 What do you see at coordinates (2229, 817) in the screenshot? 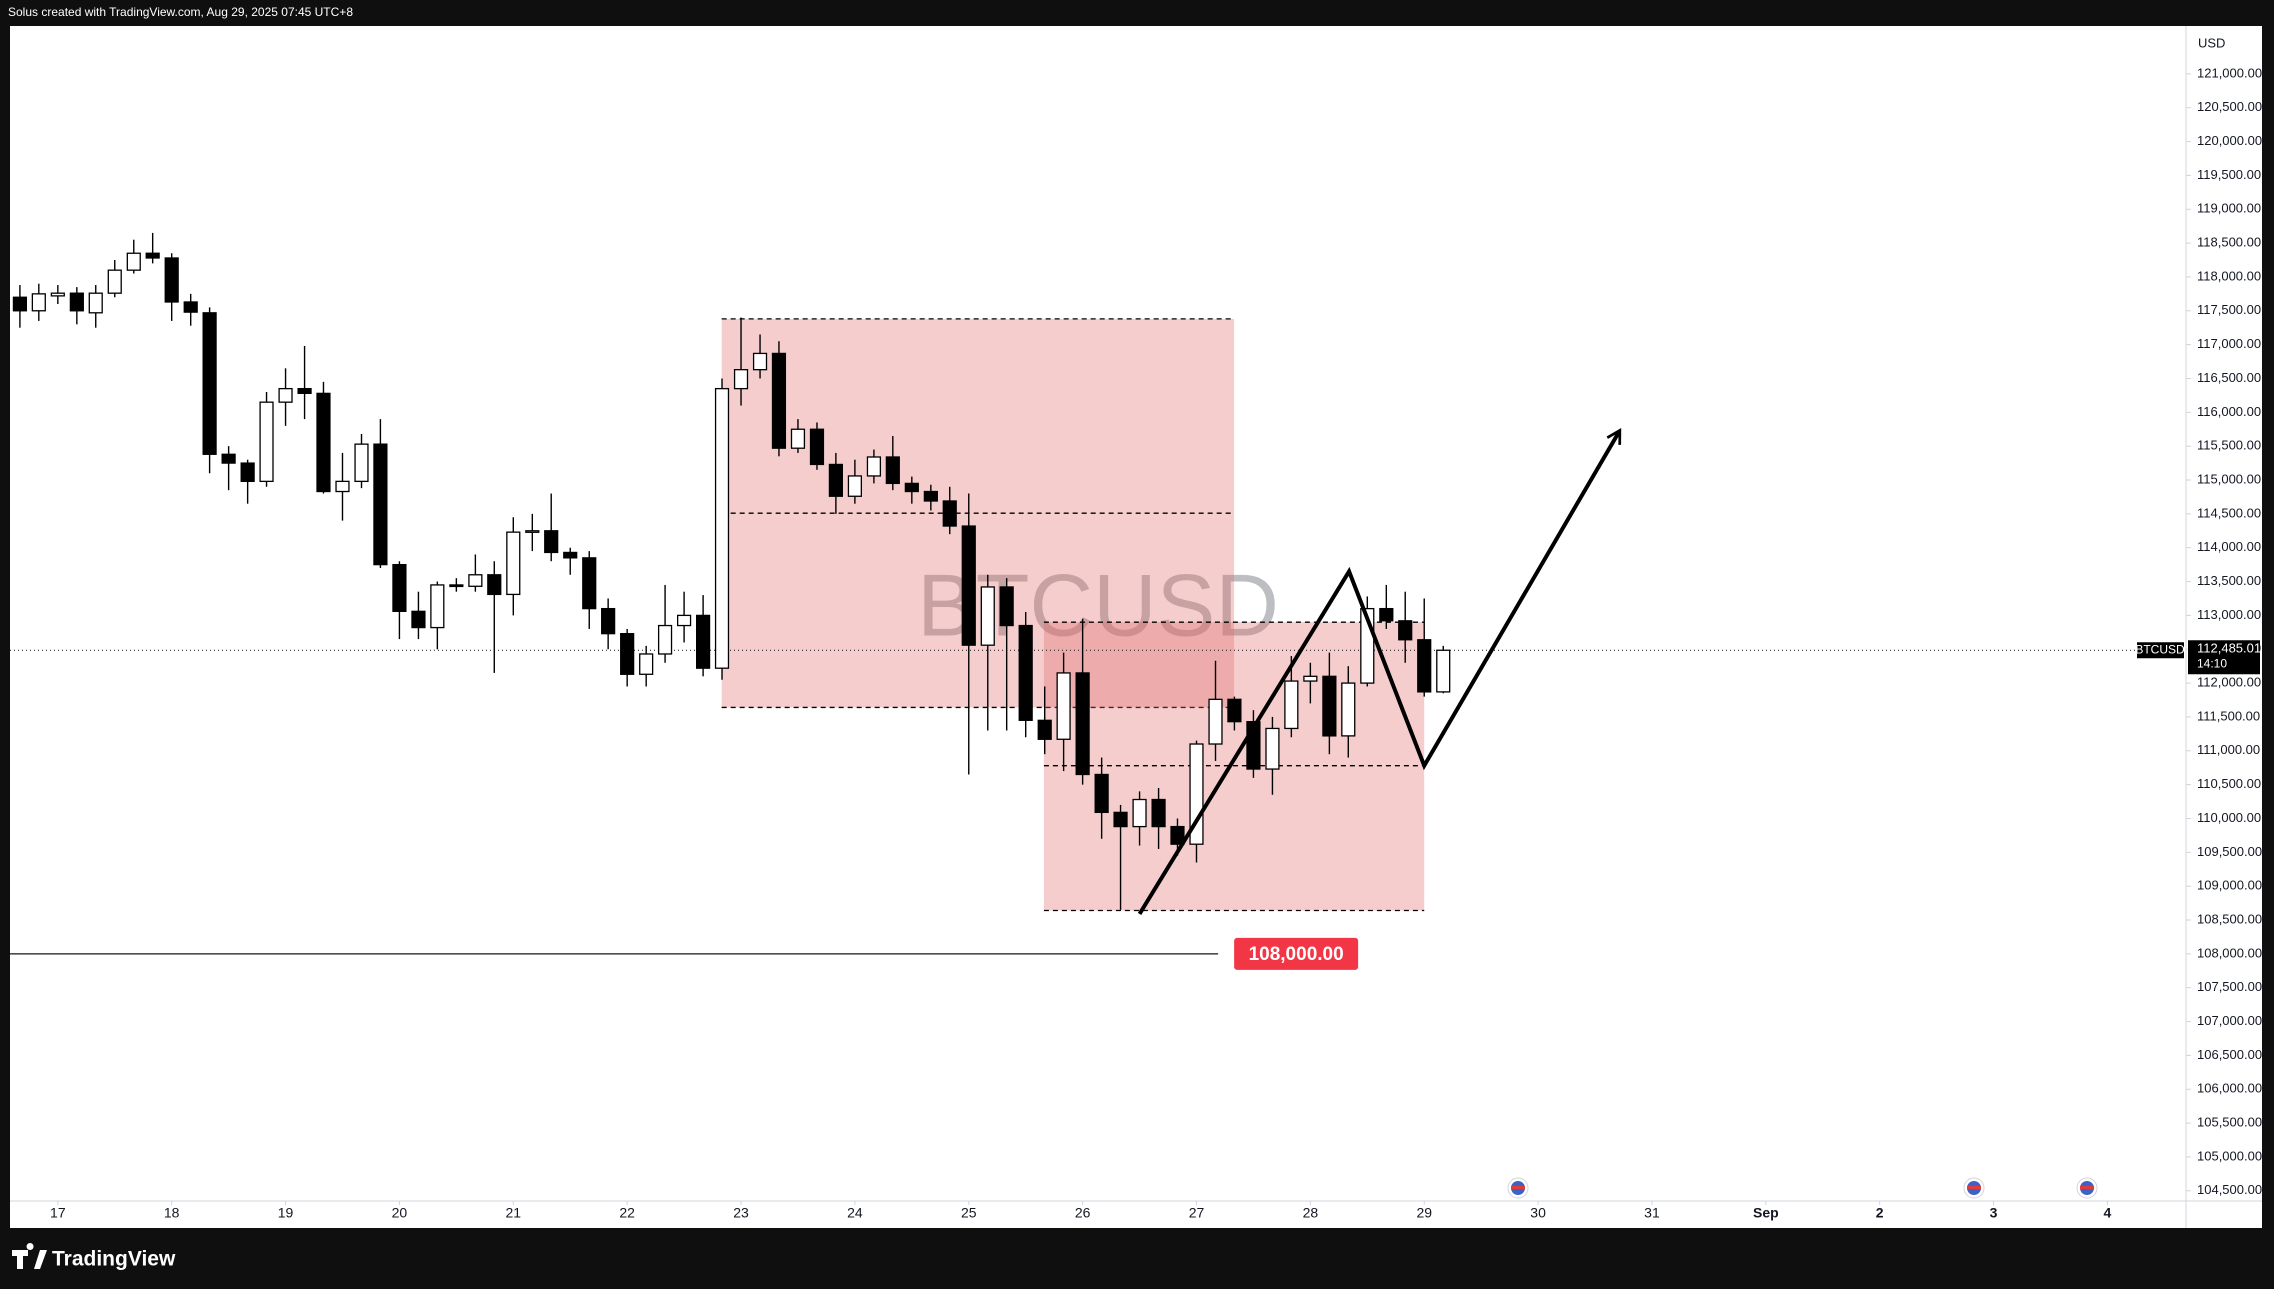
I see `y-tick-label: 110,000.00` at bounding box center [2229, 817].